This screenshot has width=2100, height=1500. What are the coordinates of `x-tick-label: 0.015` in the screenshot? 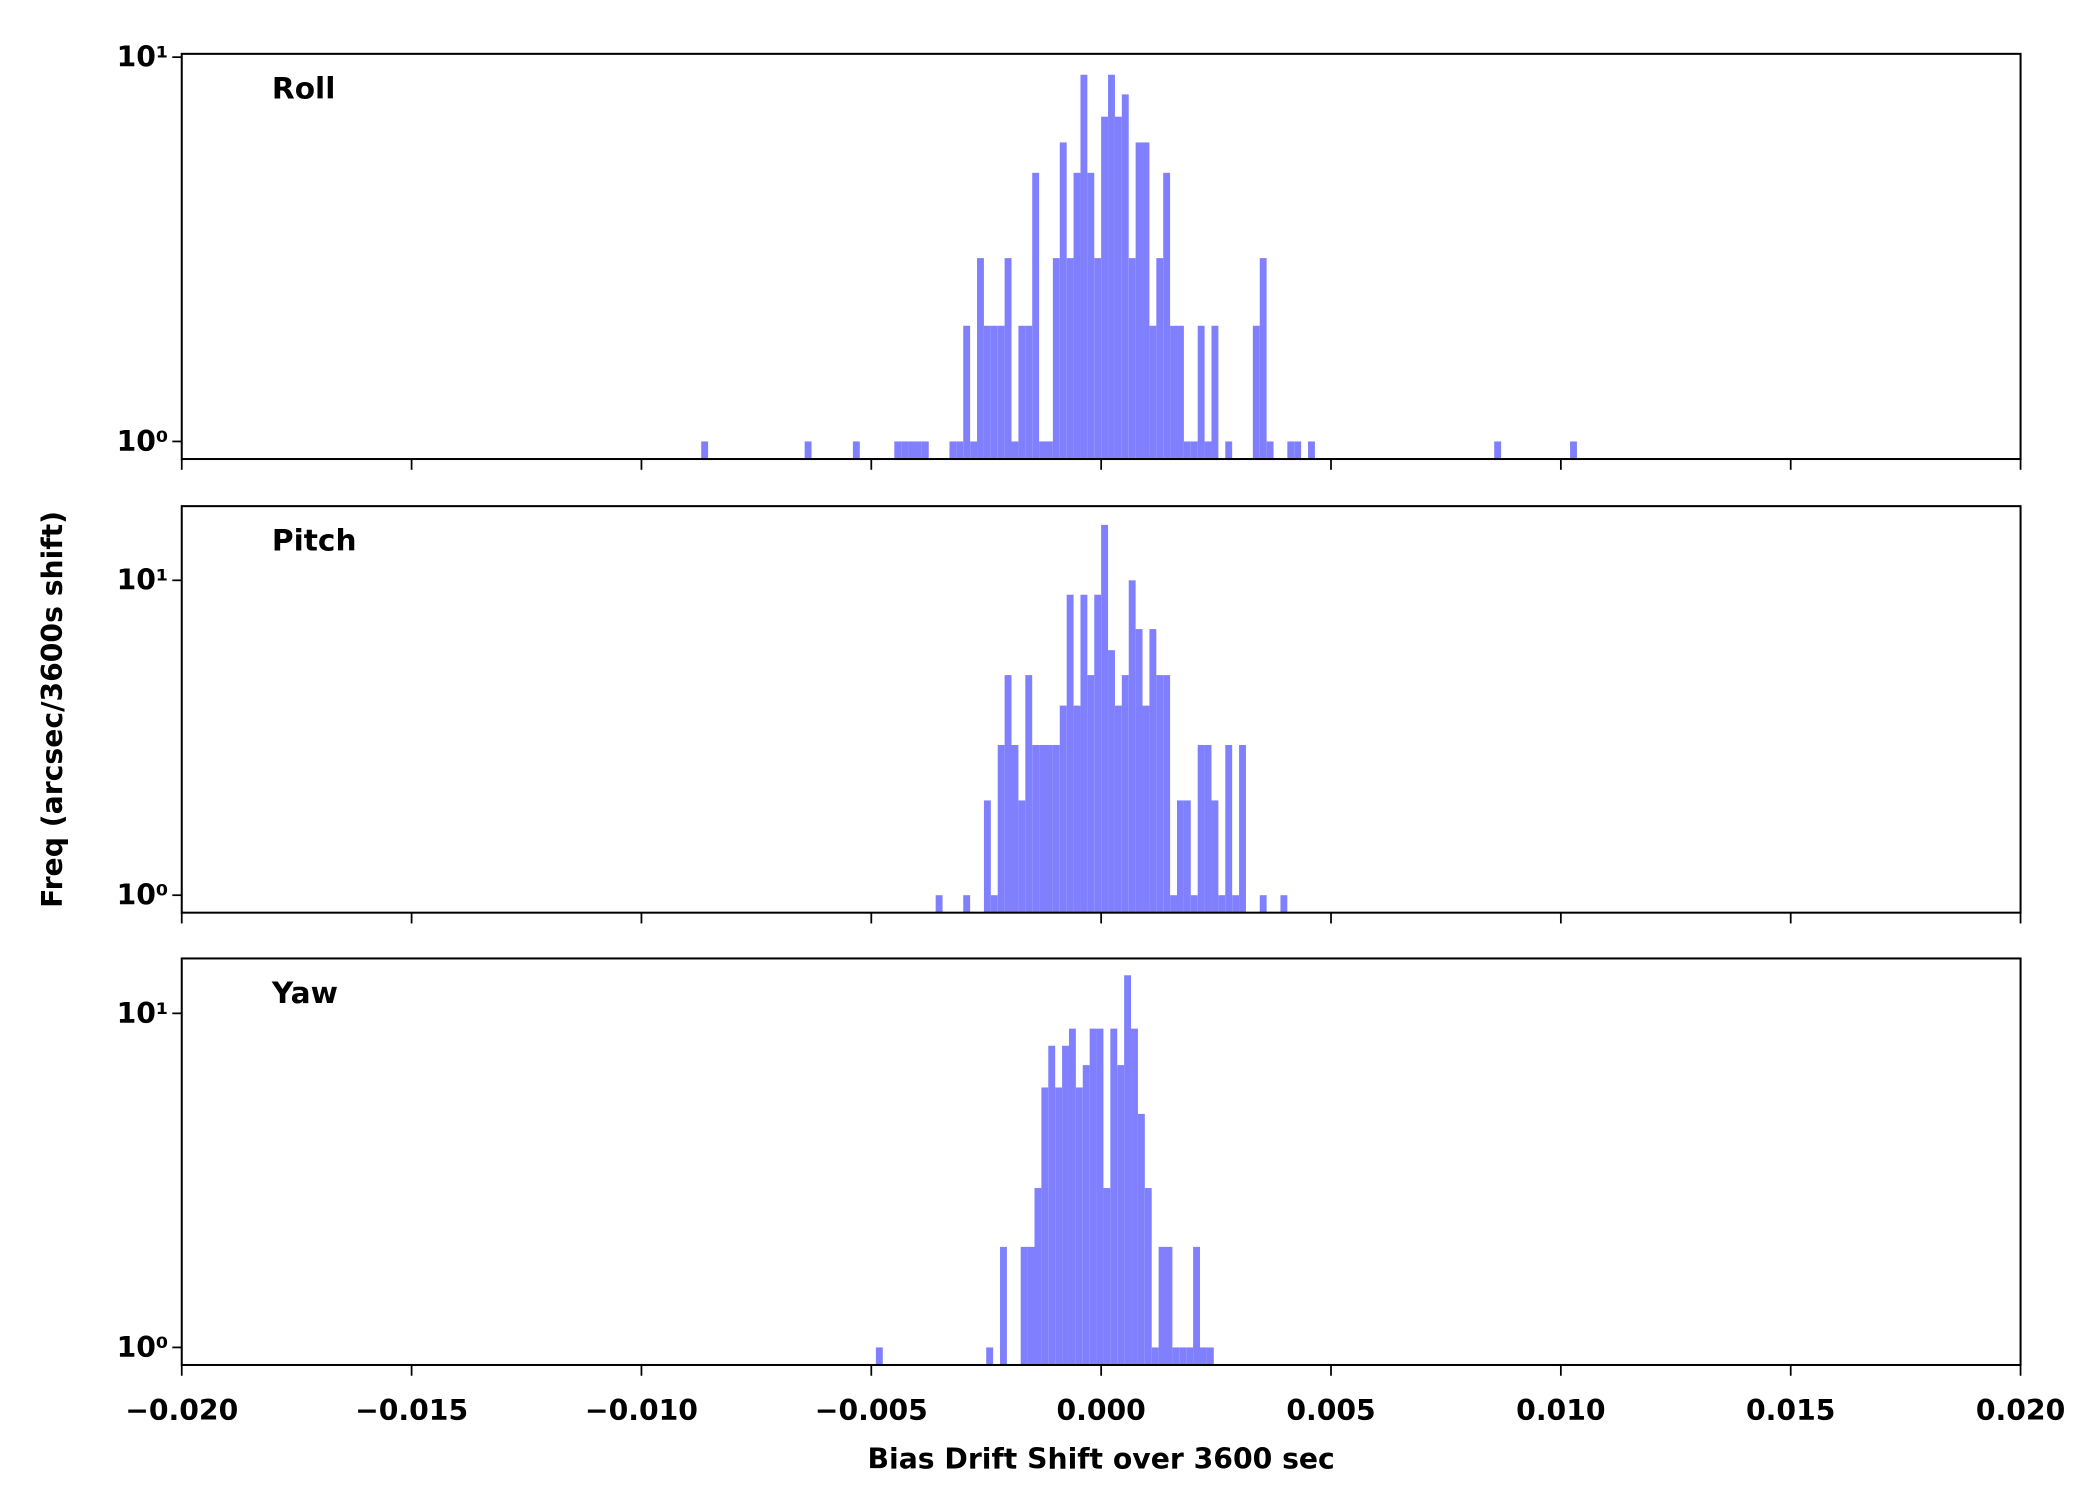 It's located at (1790, 1410).